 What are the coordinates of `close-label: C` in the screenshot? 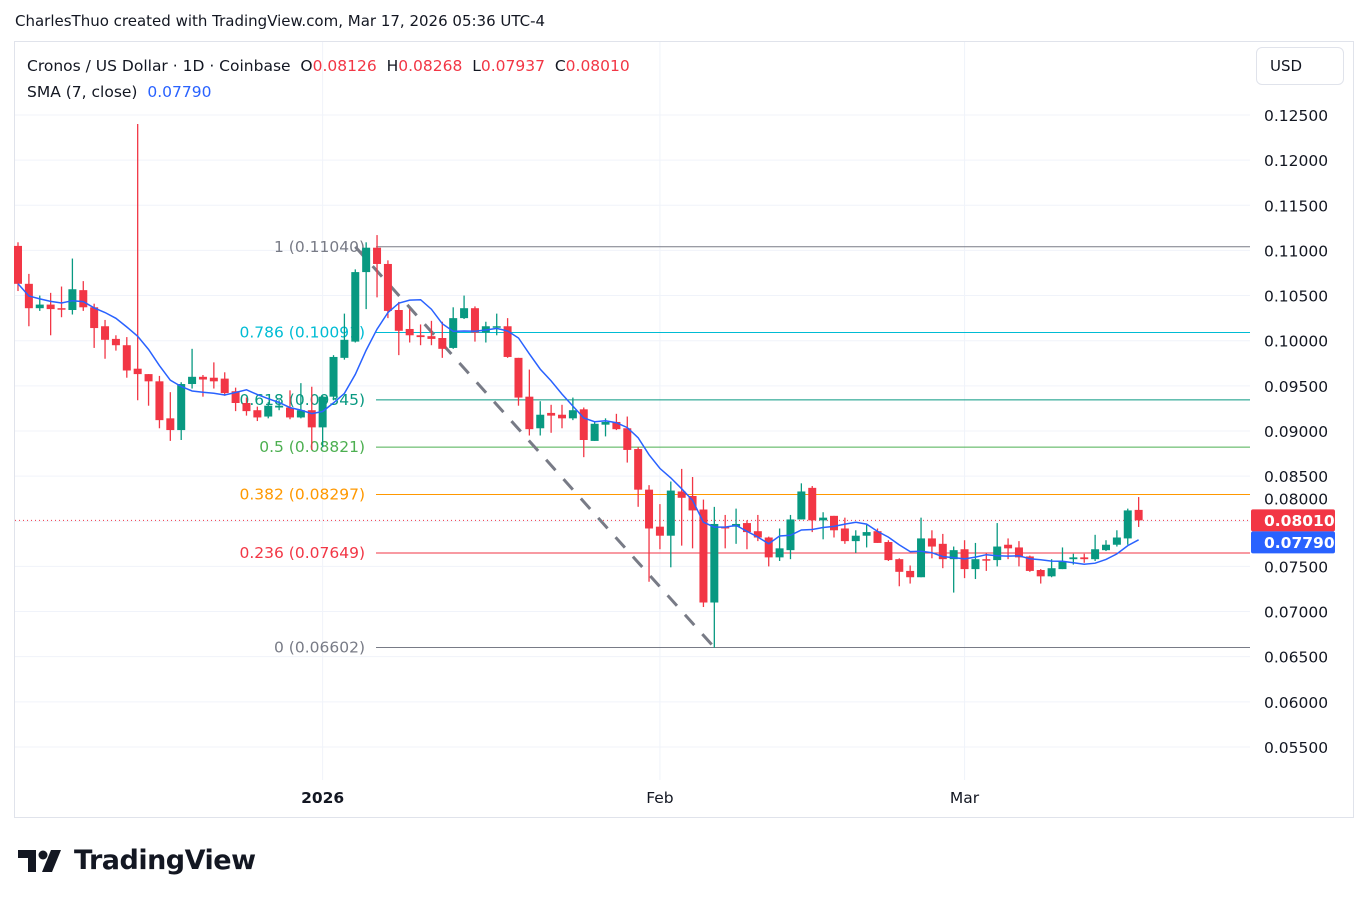 It's located at (560, 66).